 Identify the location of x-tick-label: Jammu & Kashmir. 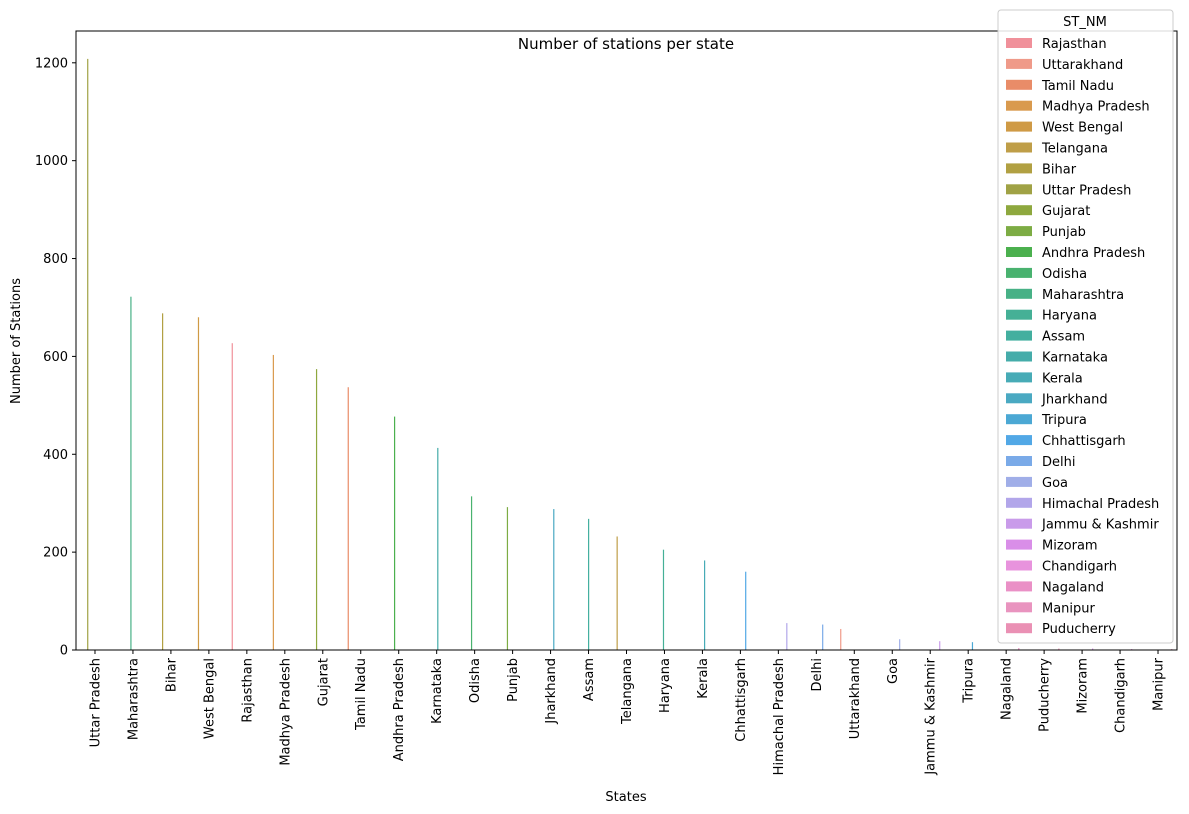
(931, 716).